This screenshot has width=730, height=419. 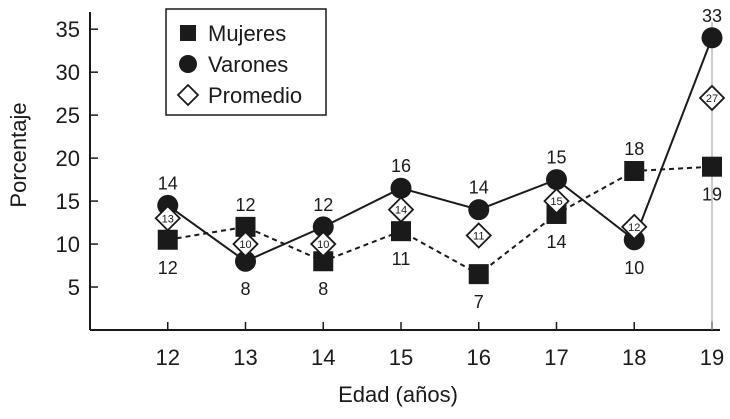 I want to click on y-tick-label-25: 25, so click(x=68, y=115).